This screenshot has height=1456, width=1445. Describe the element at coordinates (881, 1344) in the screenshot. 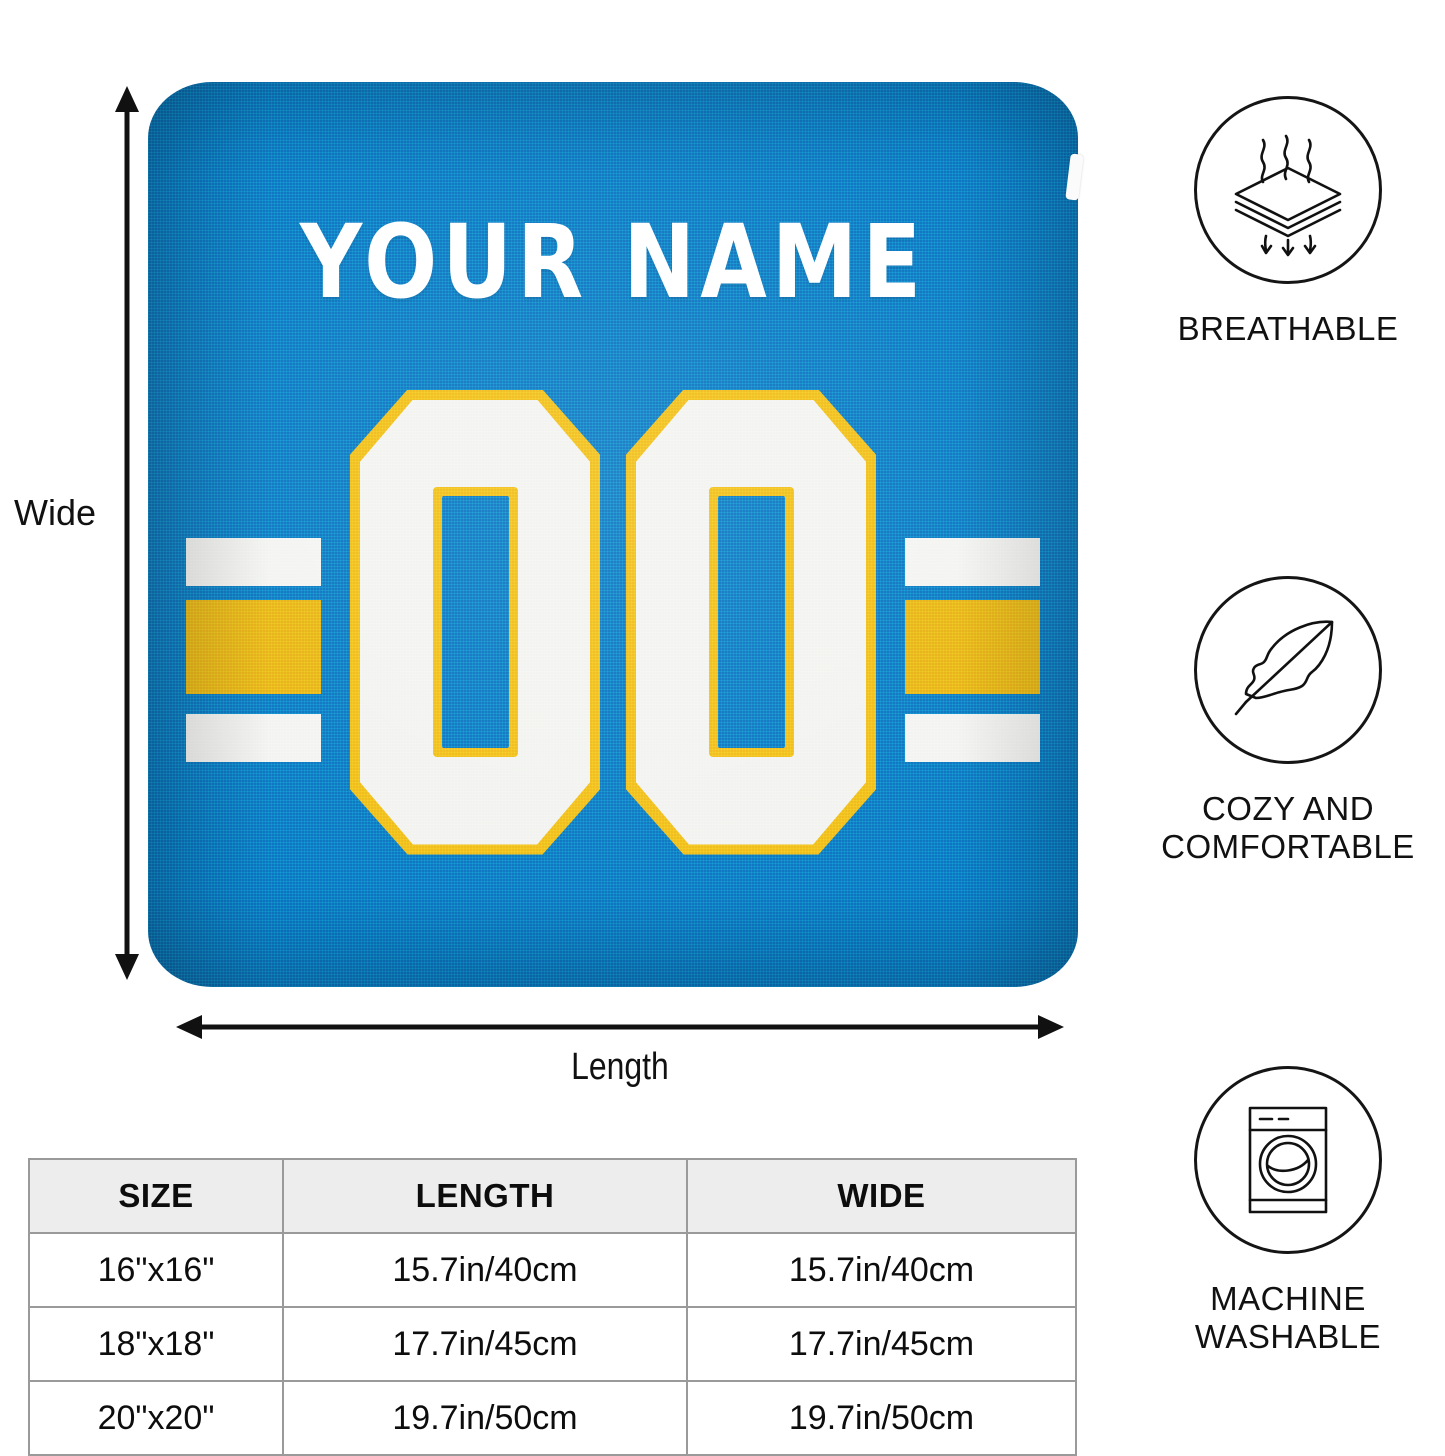

I see `cell-wide: 17.7in/45cm` at that location.